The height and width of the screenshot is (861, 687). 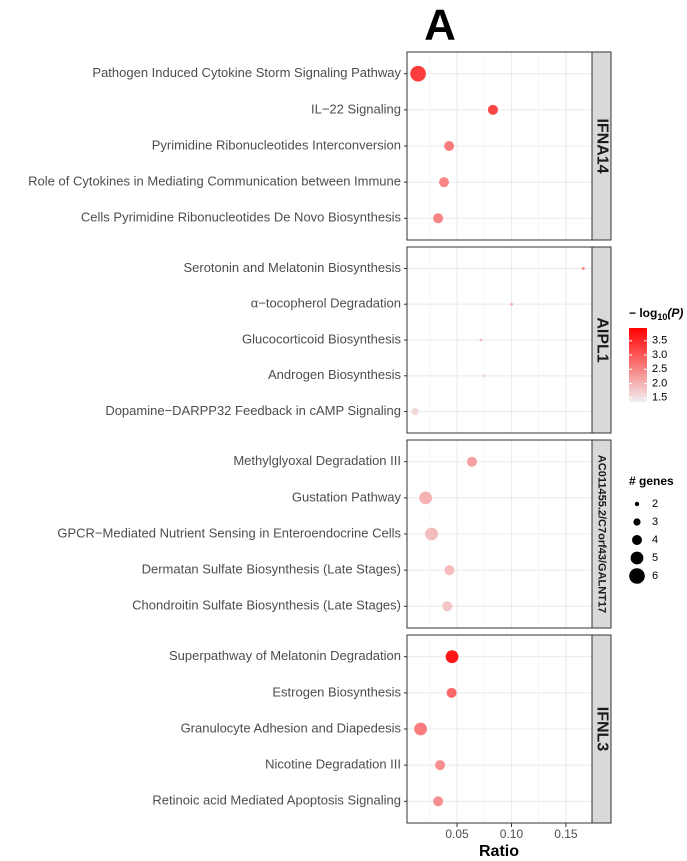 What do you see at coordinates (675, 313) in the screenshot?
I see `legend-title-part: (P)` at bounding box center [675, 313].